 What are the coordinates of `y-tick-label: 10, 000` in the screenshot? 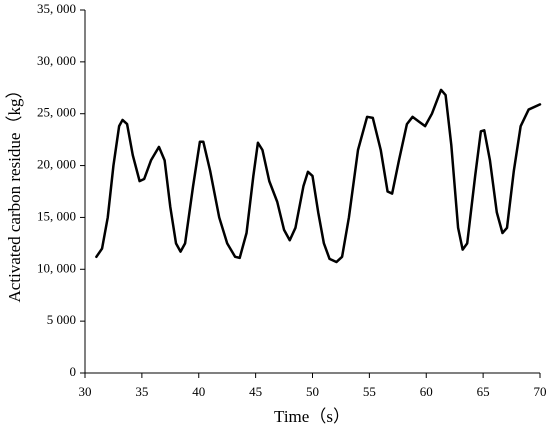 It's located at (56, 267).